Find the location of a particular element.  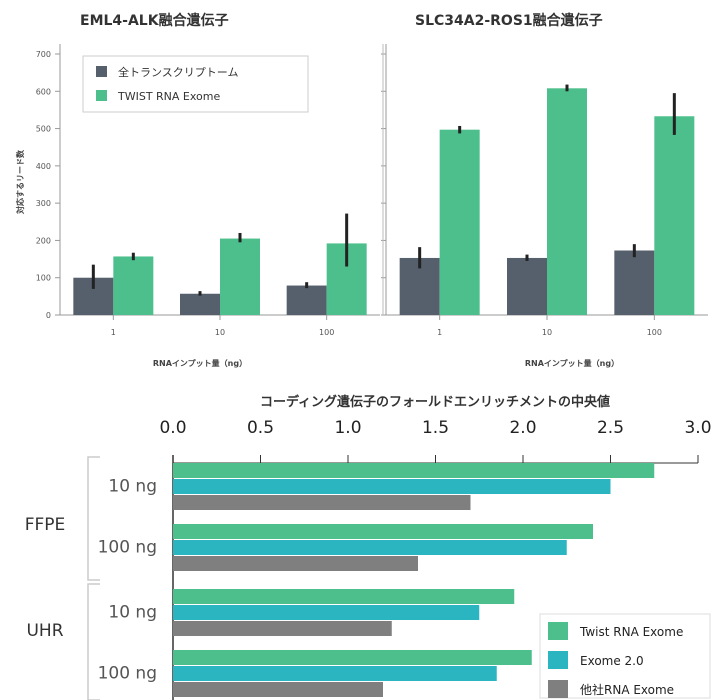

chart3-group-label: UHR is located at coordinates (44, 631).